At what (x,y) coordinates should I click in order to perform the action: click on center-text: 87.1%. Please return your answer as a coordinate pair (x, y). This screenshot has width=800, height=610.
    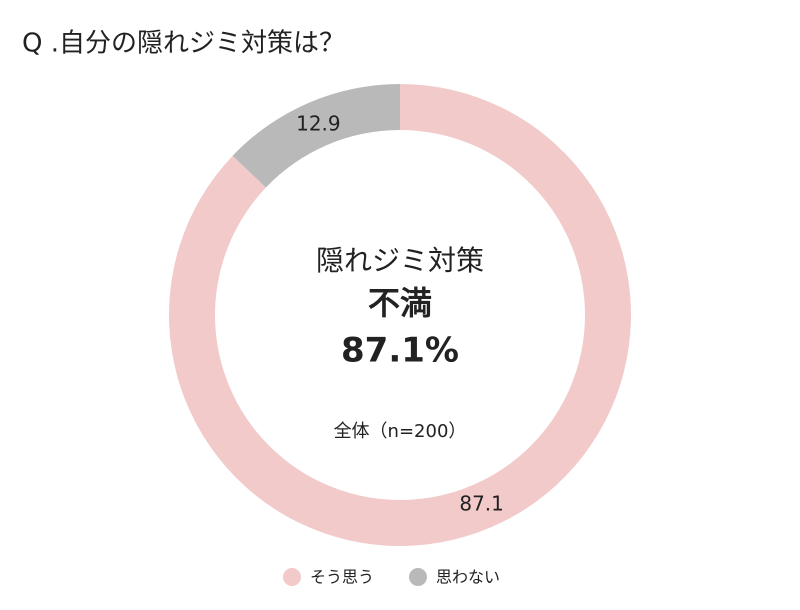
    Looking at the image, I should click on (400, 351).